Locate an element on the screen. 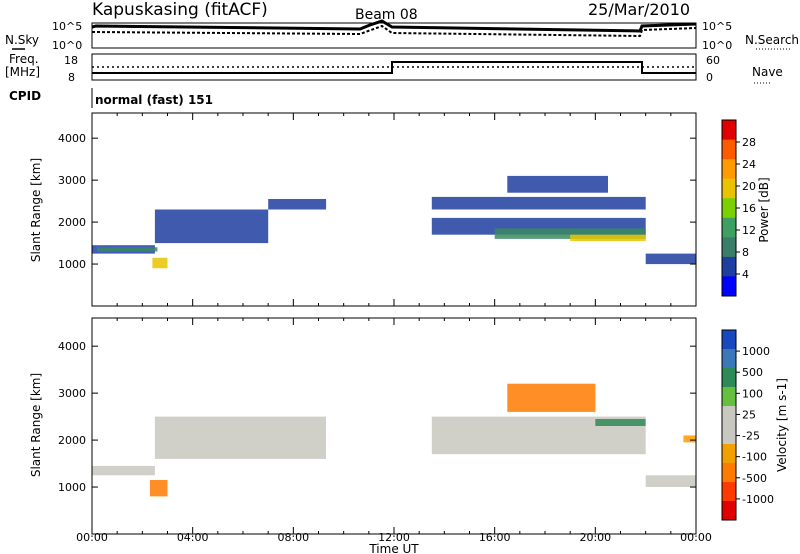 The image size is (800, 554). noise-left-label: N.Sky is located at coordinates (22, 40).